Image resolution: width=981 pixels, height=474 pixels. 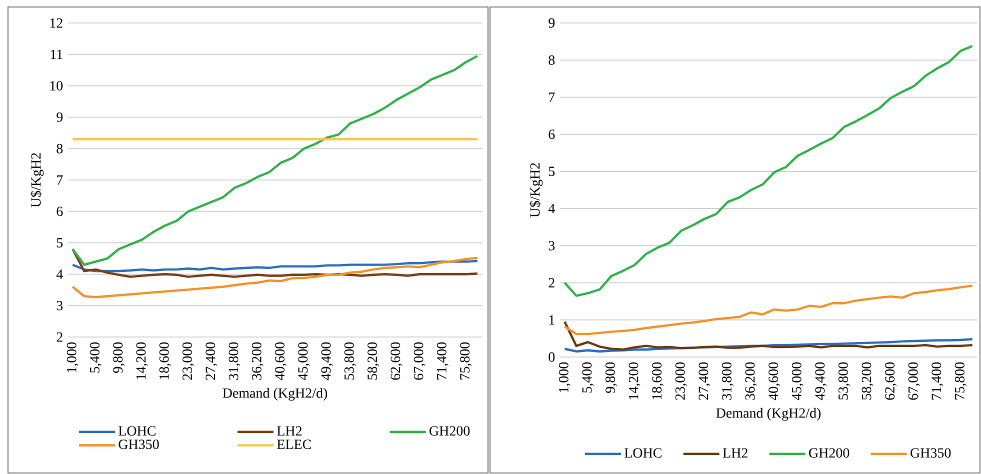 What do you see at coordinates (56, 86) in the screenshot?
I see `y-tick-label: 10` at bounding box center [56, 86].